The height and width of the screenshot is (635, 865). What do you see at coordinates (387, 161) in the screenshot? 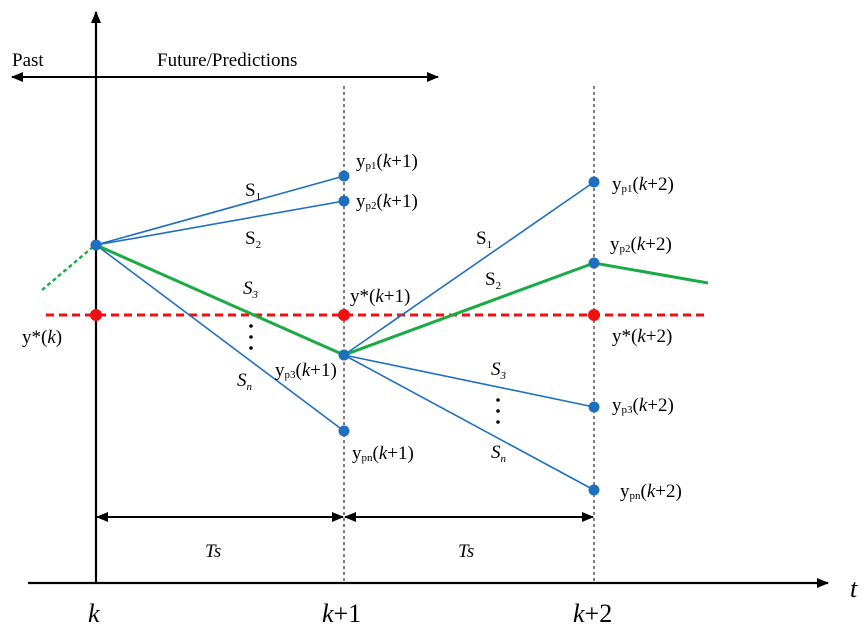
I see `prediction-label-p1-k1: yp1(k+1)` at bounding box center [387, 161].